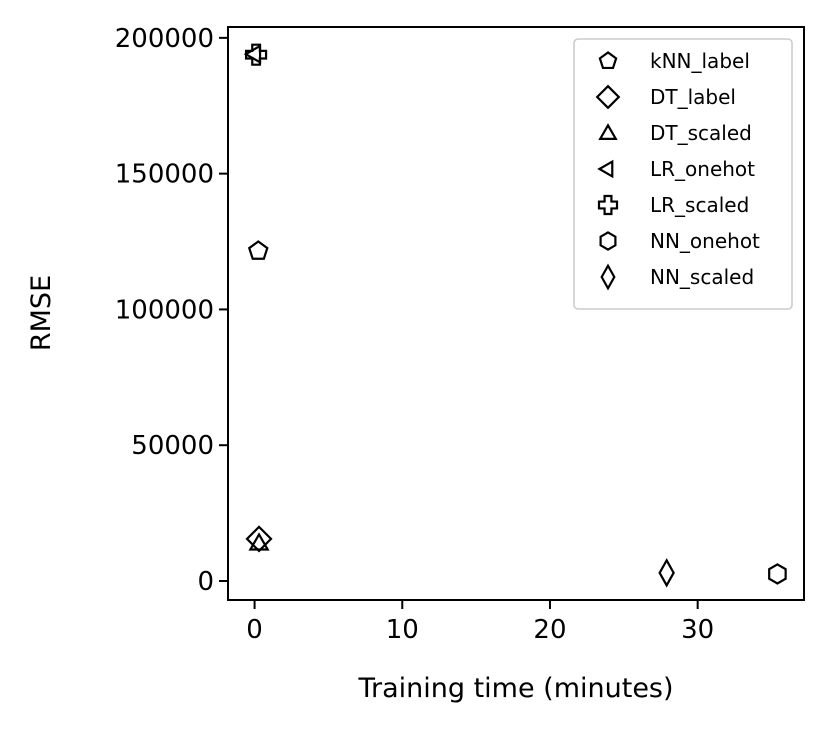  I want to click on legend-marker-nn-onehot, so click(608, 241).